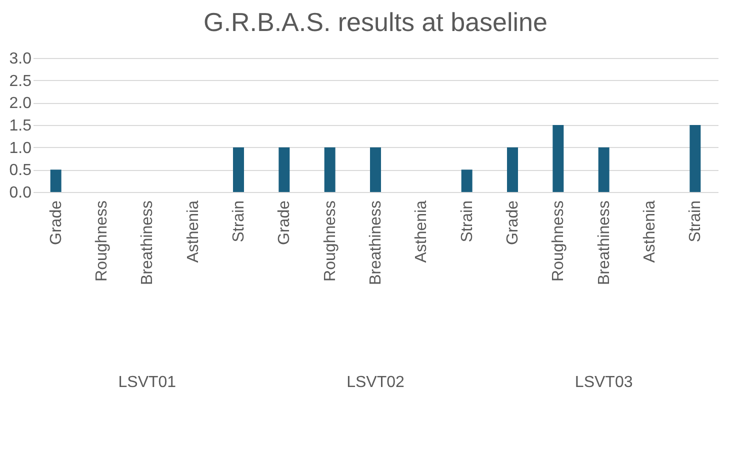  I want to click on y-tick-label: 2.5, so click(20, 81).